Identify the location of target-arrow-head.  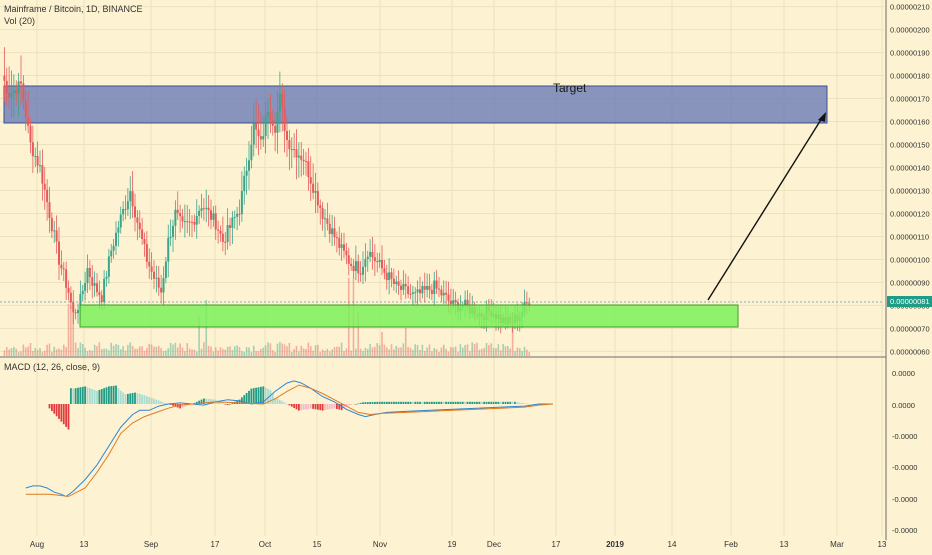
(822, 117).